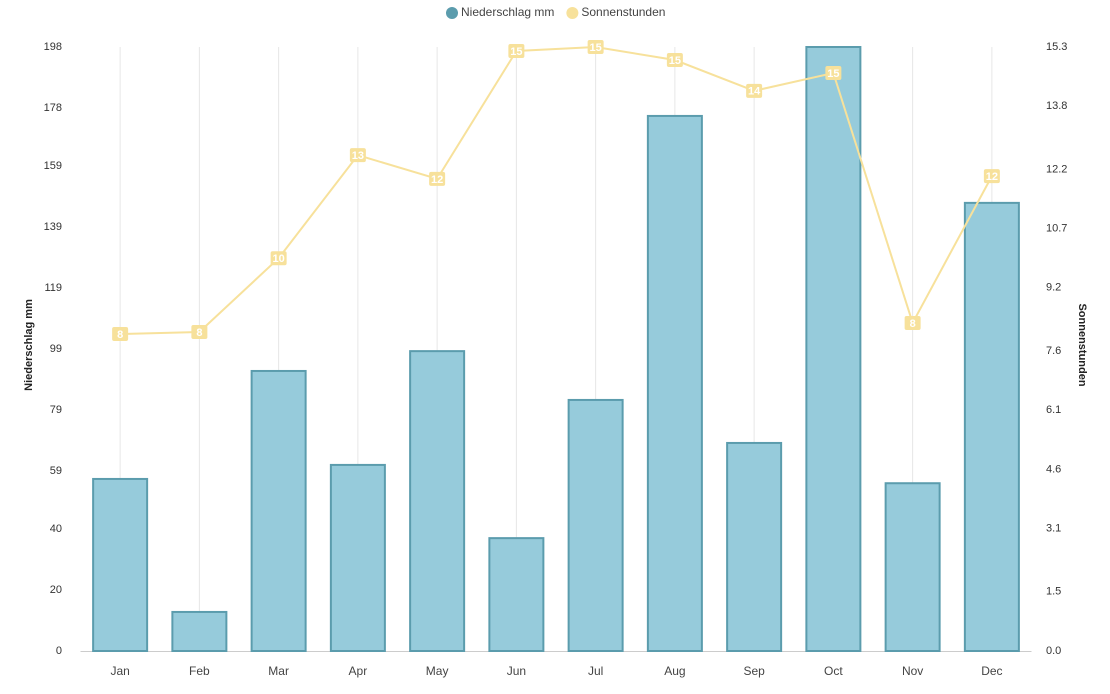  I want to click on x-tick-label: Feb, so click(199, 671).